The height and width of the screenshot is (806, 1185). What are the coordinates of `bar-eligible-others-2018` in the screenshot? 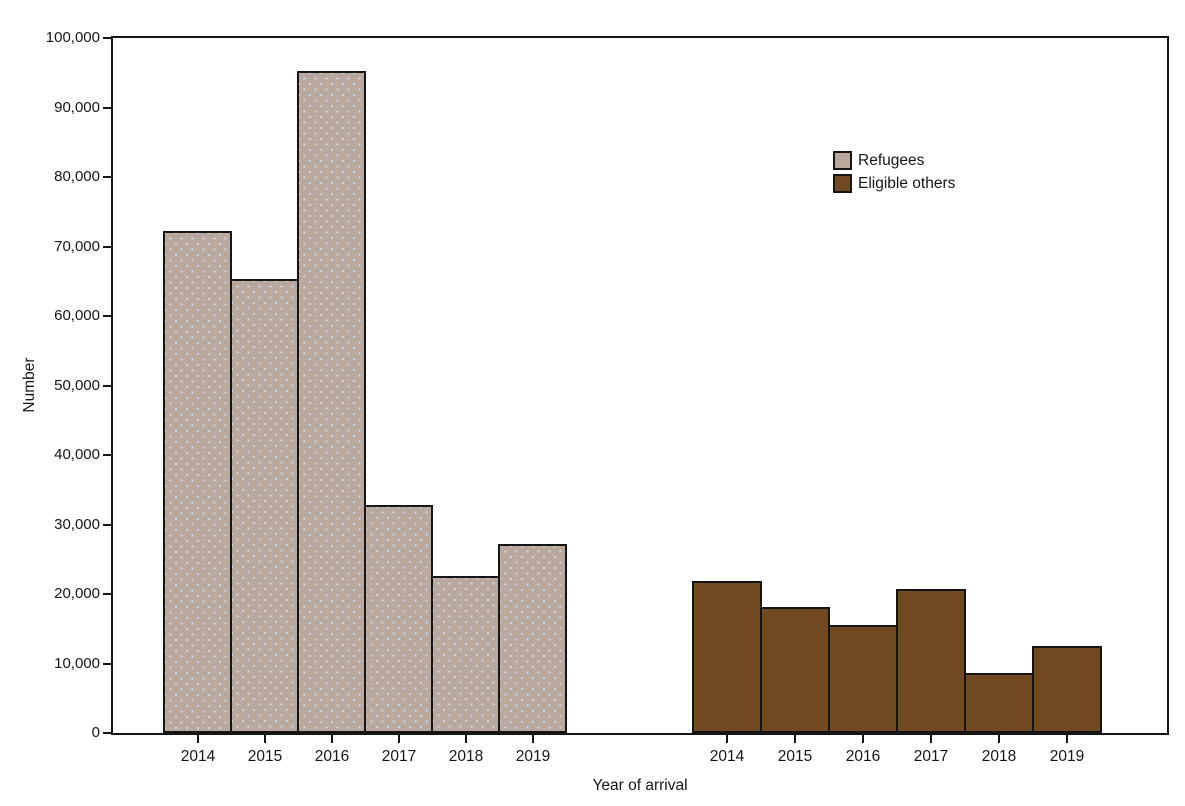 It's located at (999, 703).